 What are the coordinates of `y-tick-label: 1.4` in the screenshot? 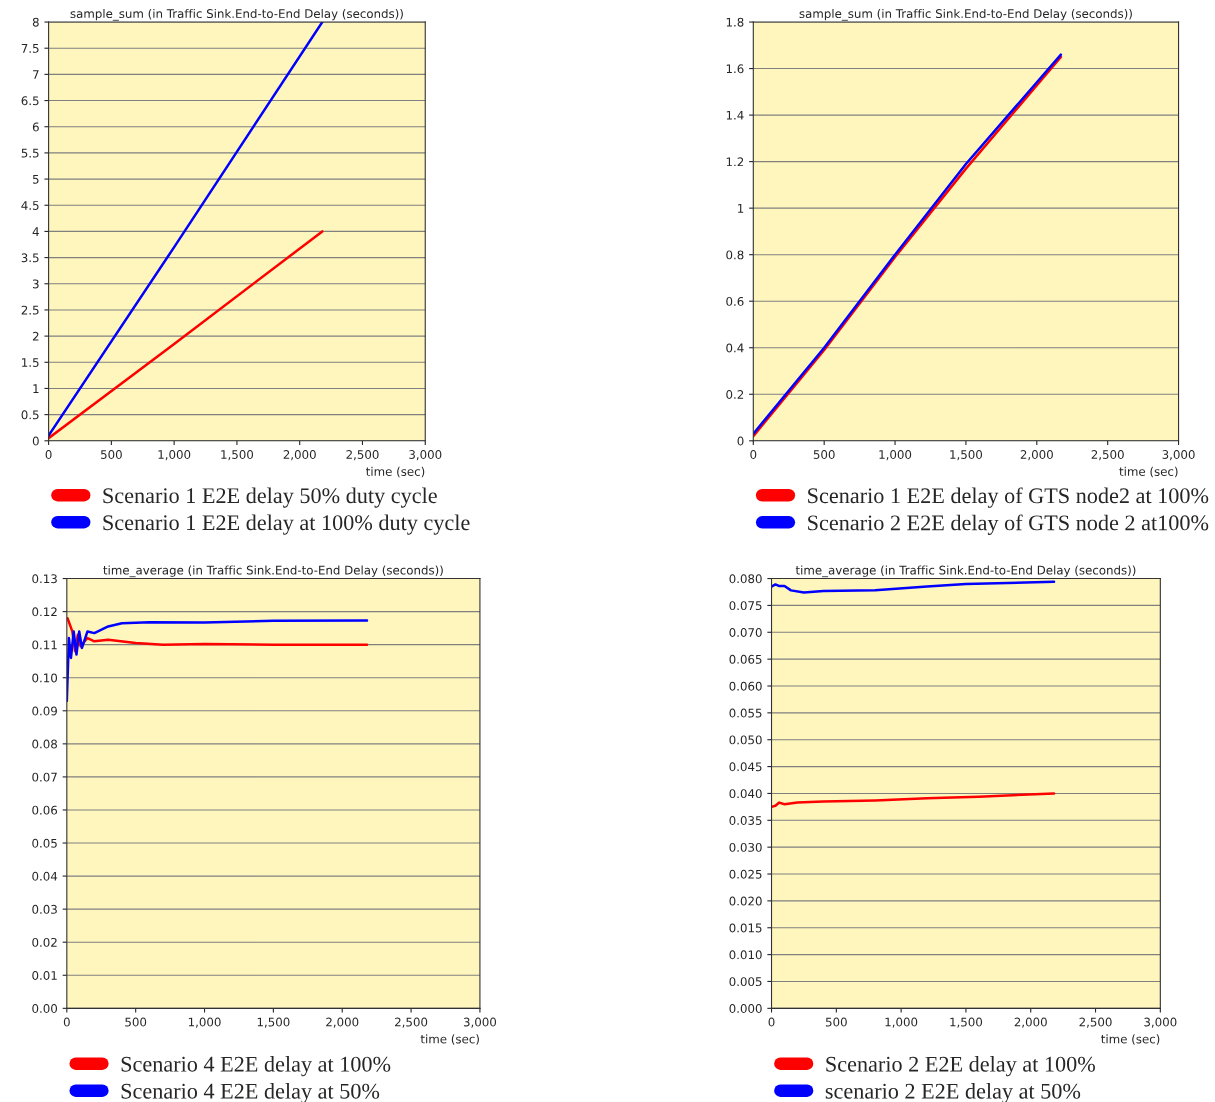 It's located at (735, 115).